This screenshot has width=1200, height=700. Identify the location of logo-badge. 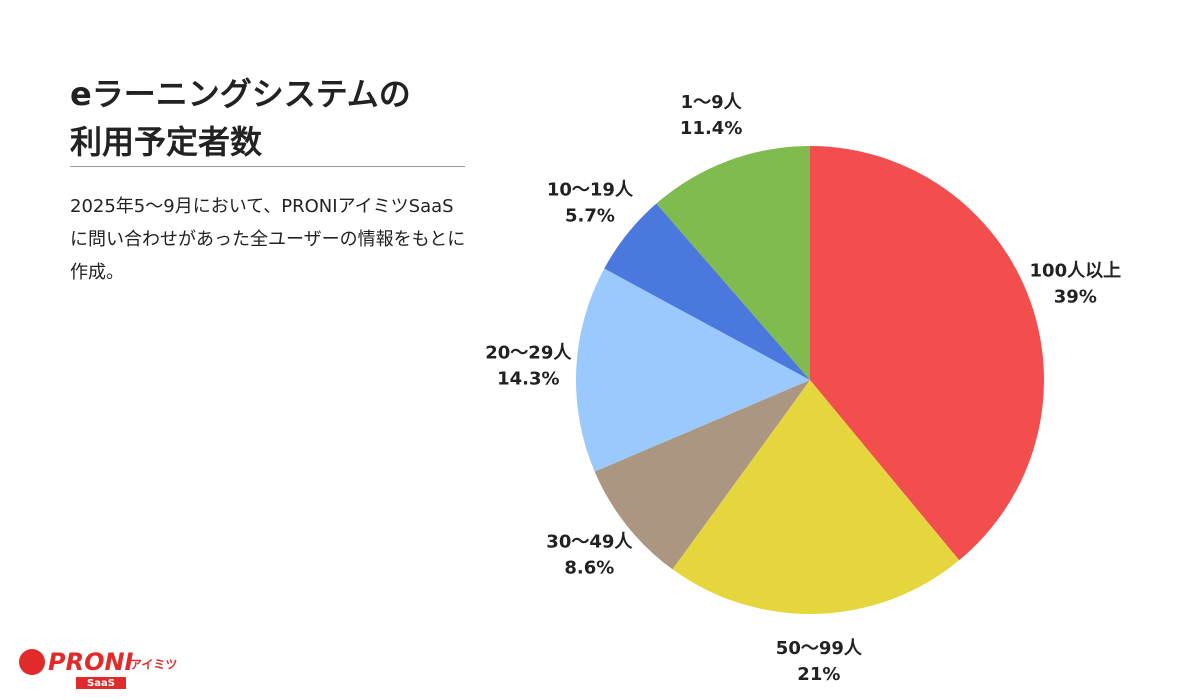
(101, 683).